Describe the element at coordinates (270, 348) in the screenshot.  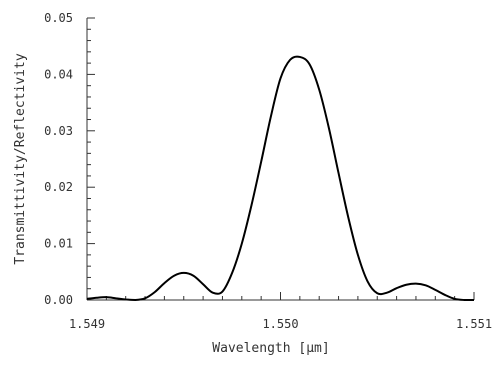
I see `x-axis-label: Wavelength [µm]` at that location.